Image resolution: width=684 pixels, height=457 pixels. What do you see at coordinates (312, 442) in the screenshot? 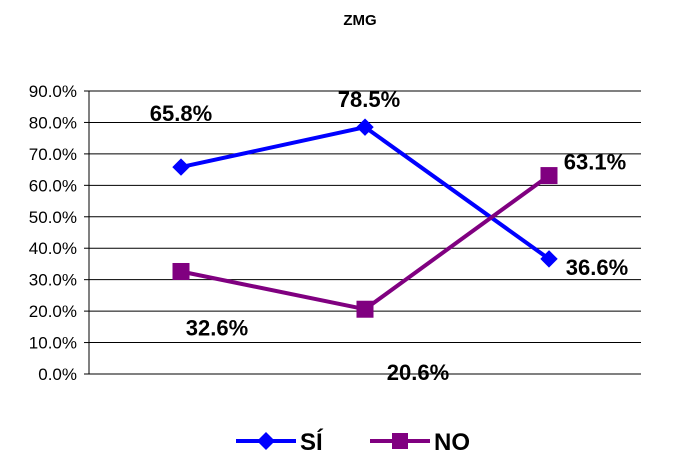
I see `legend-label: SÍ` at bounding box center [312, 442].